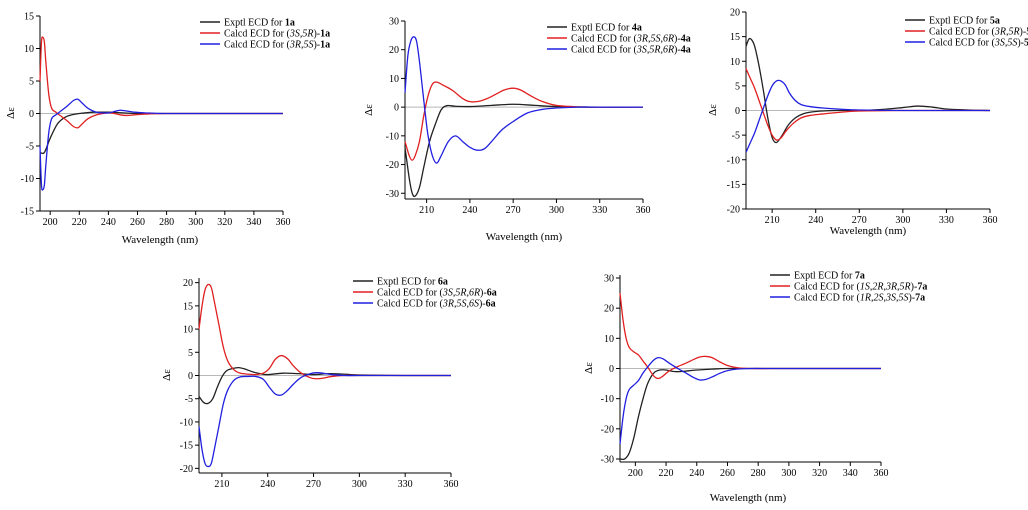 Image resolution: width=1028 pixels, height=510 pixels. I want to click on legend-entry: Calcd ECD for (3R,5S)-1a, so click(277, 45).